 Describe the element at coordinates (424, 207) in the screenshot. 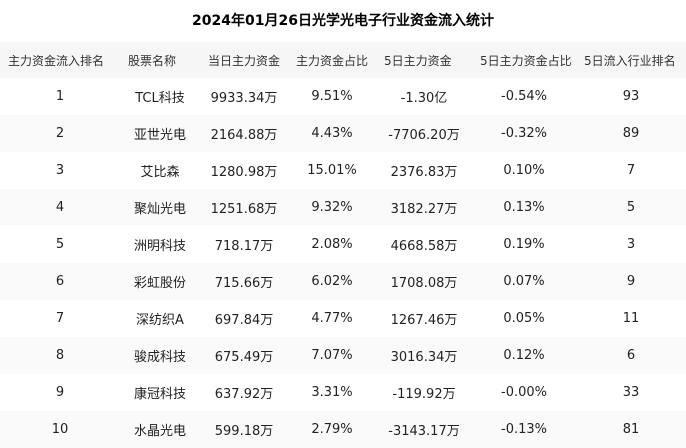

I see `table-cell: 3182.27万` at that location.